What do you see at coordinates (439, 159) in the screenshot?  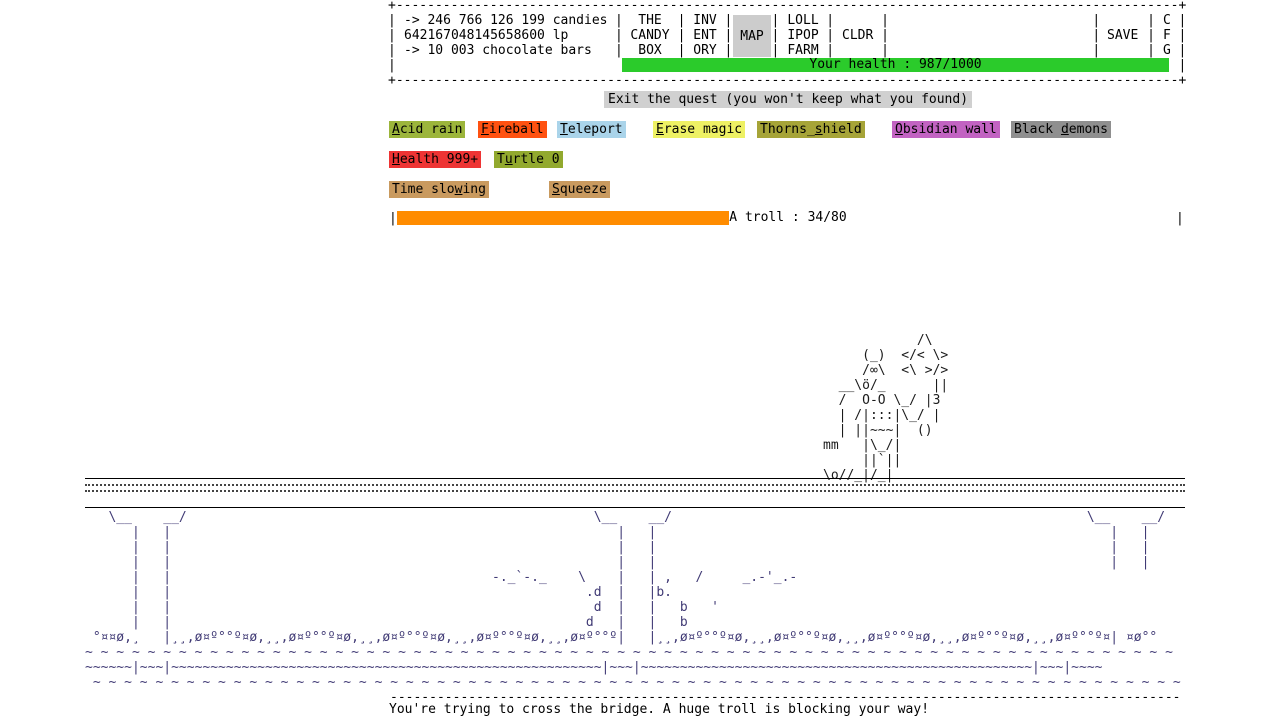 I see `spell-label: ealth 999+` at bounding box center [439, 159].